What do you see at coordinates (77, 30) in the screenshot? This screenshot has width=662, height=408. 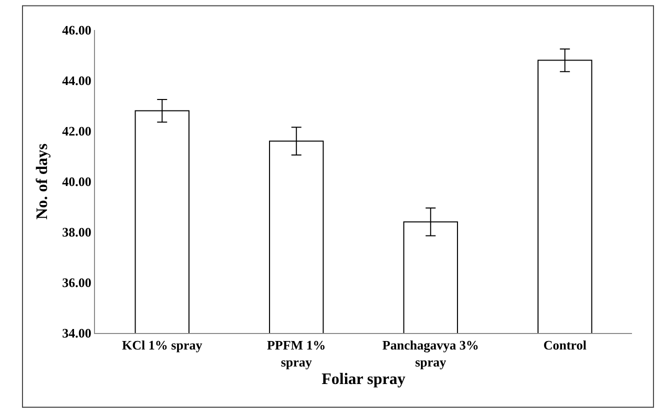 I see `y-tick-label: 46.00` at bounding box center [77, 30].